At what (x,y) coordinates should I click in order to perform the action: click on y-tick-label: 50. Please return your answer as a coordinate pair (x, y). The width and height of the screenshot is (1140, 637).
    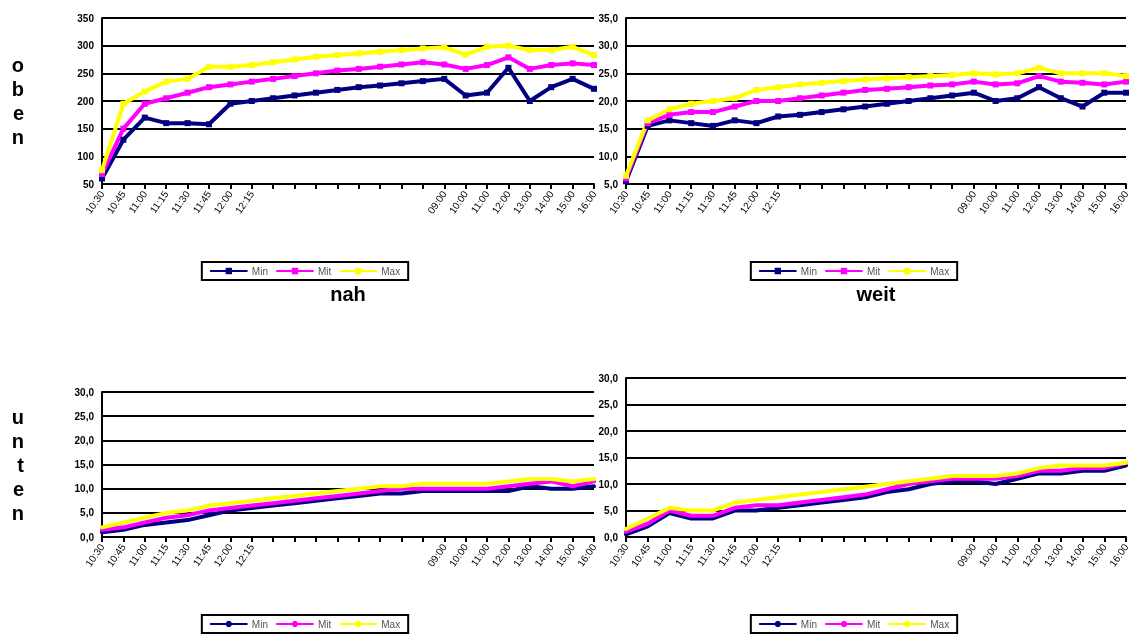
    Looking at the image, I should click on (88, 184).